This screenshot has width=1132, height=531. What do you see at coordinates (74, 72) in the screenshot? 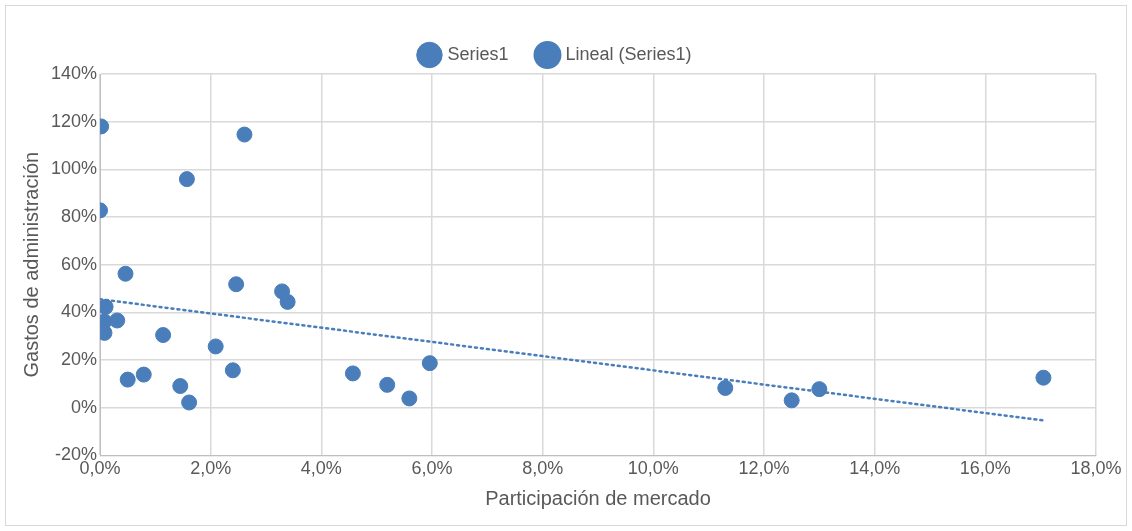
I see `y-tick-label: 140%` at bounding box center [74, 72].